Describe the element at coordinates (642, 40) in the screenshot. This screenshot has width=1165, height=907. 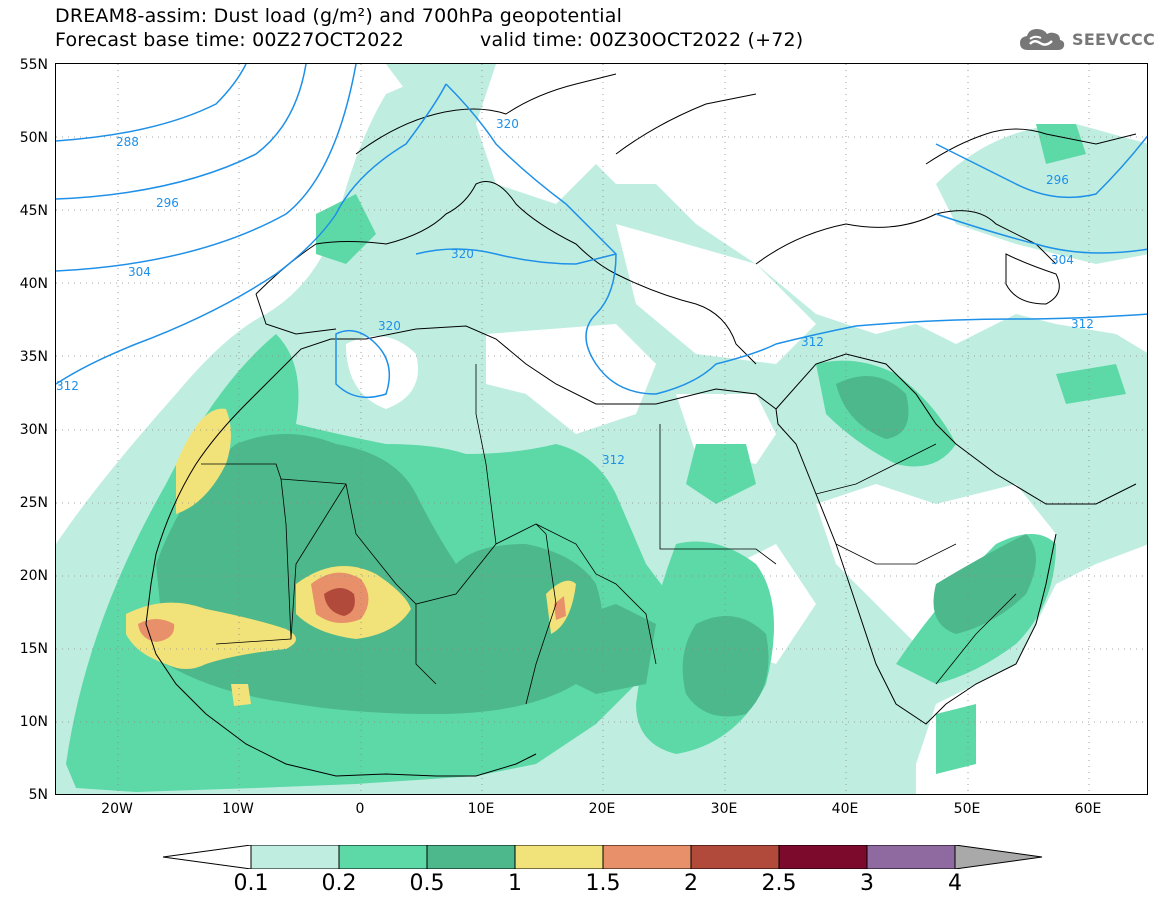
I see `valid-time: valid time: 00Z30OCT2022 (+72)` at that location.